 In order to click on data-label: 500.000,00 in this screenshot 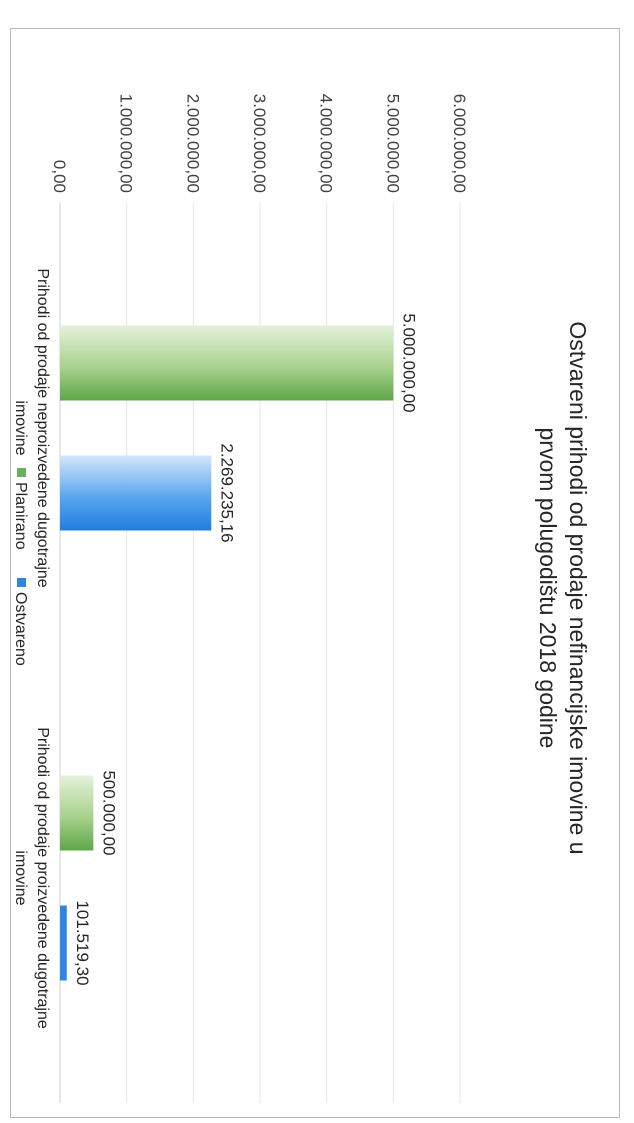, I will do `click(108, 812)`.